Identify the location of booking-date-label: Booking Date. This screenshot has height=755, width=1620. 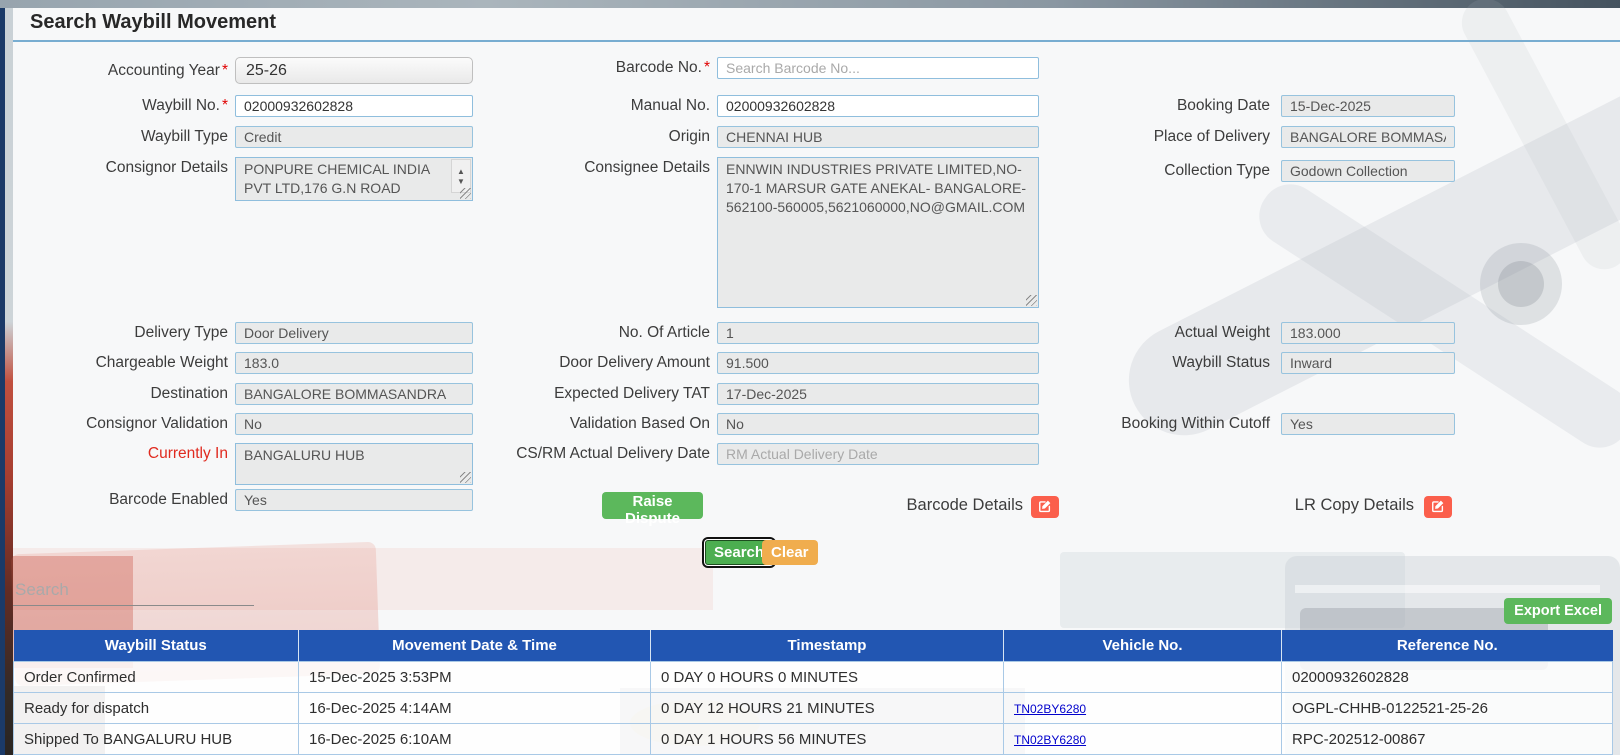
(1223, 105).